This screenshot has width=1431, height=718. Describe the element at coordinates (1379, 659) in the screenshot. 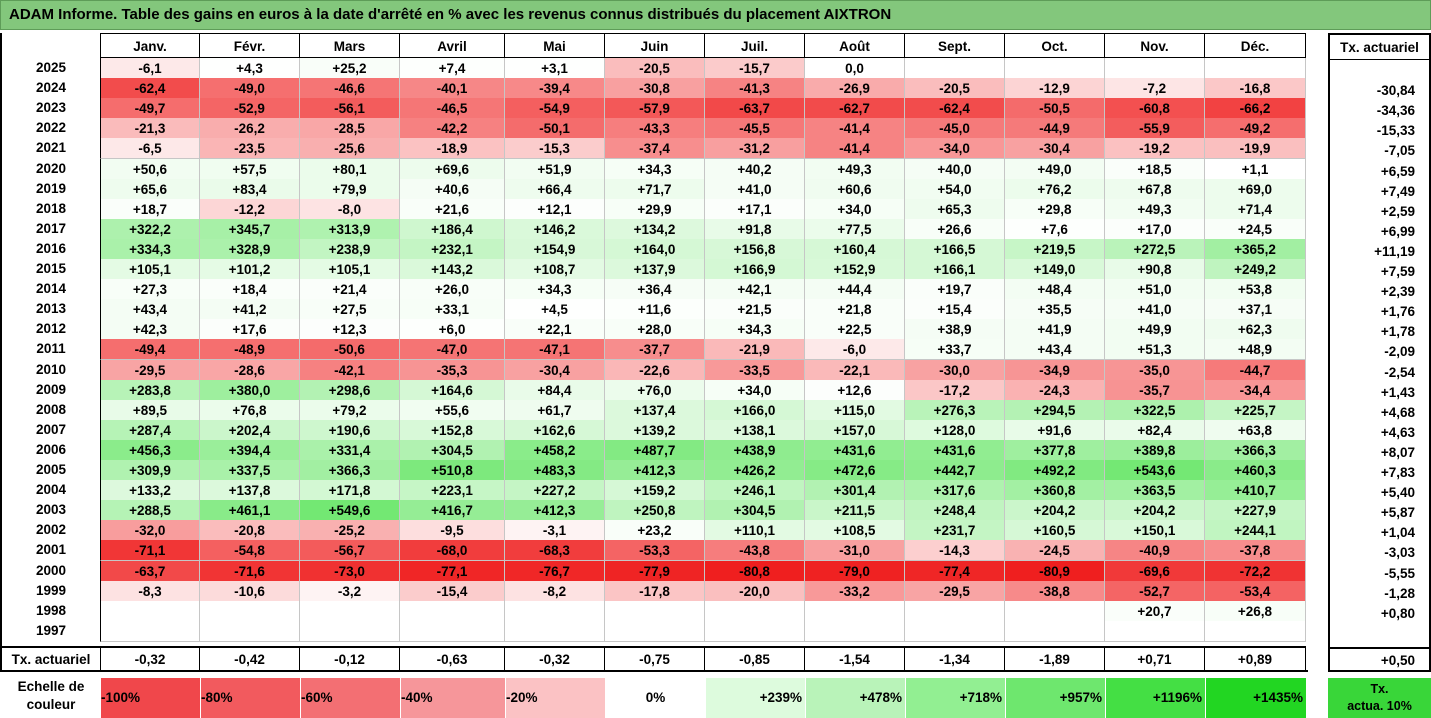

I see `tx-actuariel-total: +0,50` at that location.